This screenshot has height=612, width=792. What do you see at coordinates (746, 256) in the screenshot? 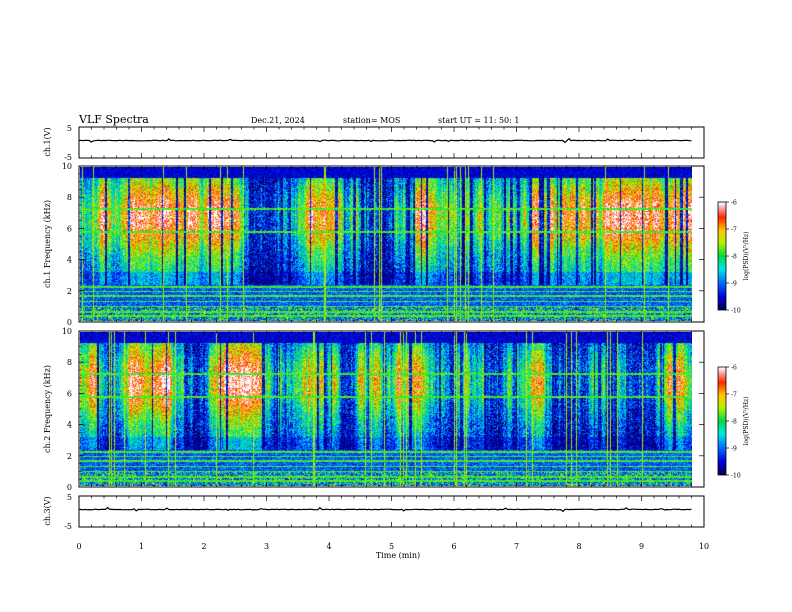
I see `colorbar-label-ch1: log(PSD)(V²/Hz)` at bounding box center [746, 256].